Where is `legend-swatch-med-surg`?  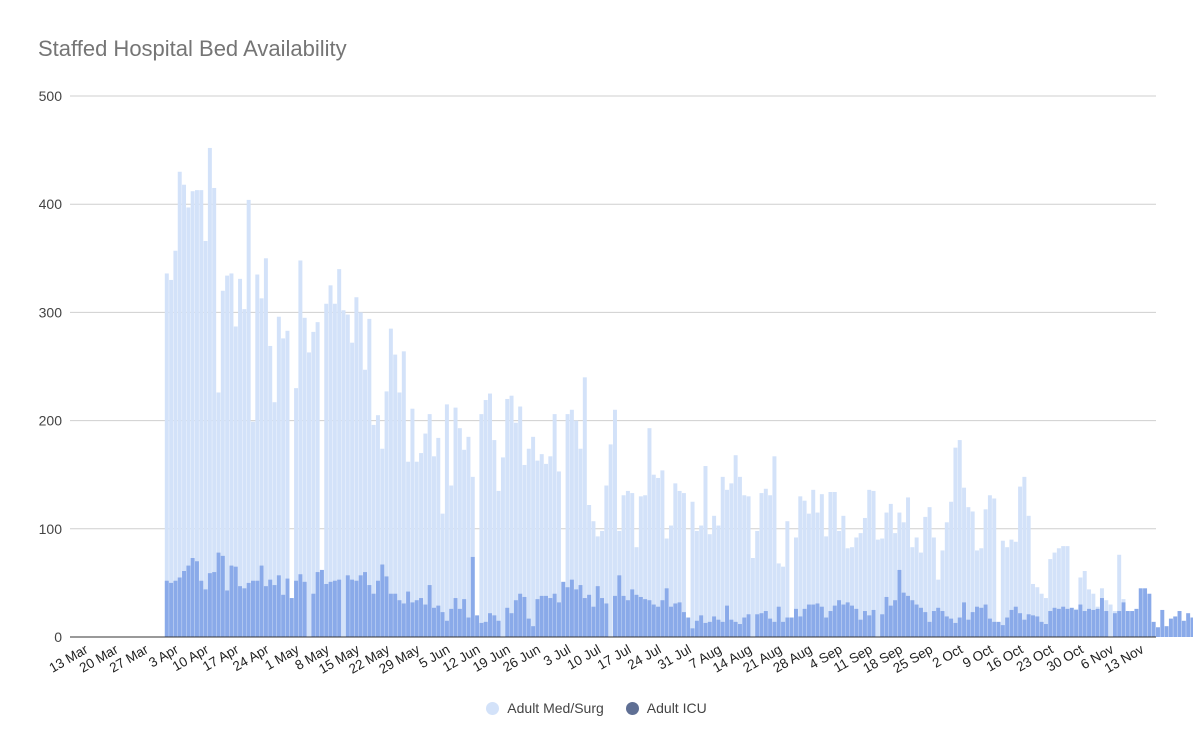 legend-swatch-med-surg is located at coordinates (493, 708).